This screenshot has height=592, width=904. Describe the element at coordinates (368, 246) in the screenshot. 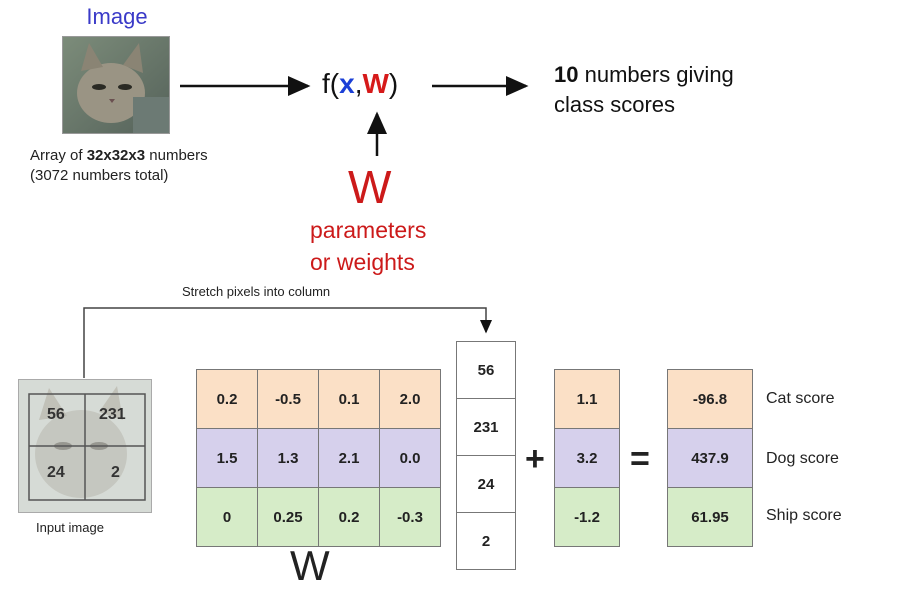

I see `parameters-label: parameters or weights` at that location.